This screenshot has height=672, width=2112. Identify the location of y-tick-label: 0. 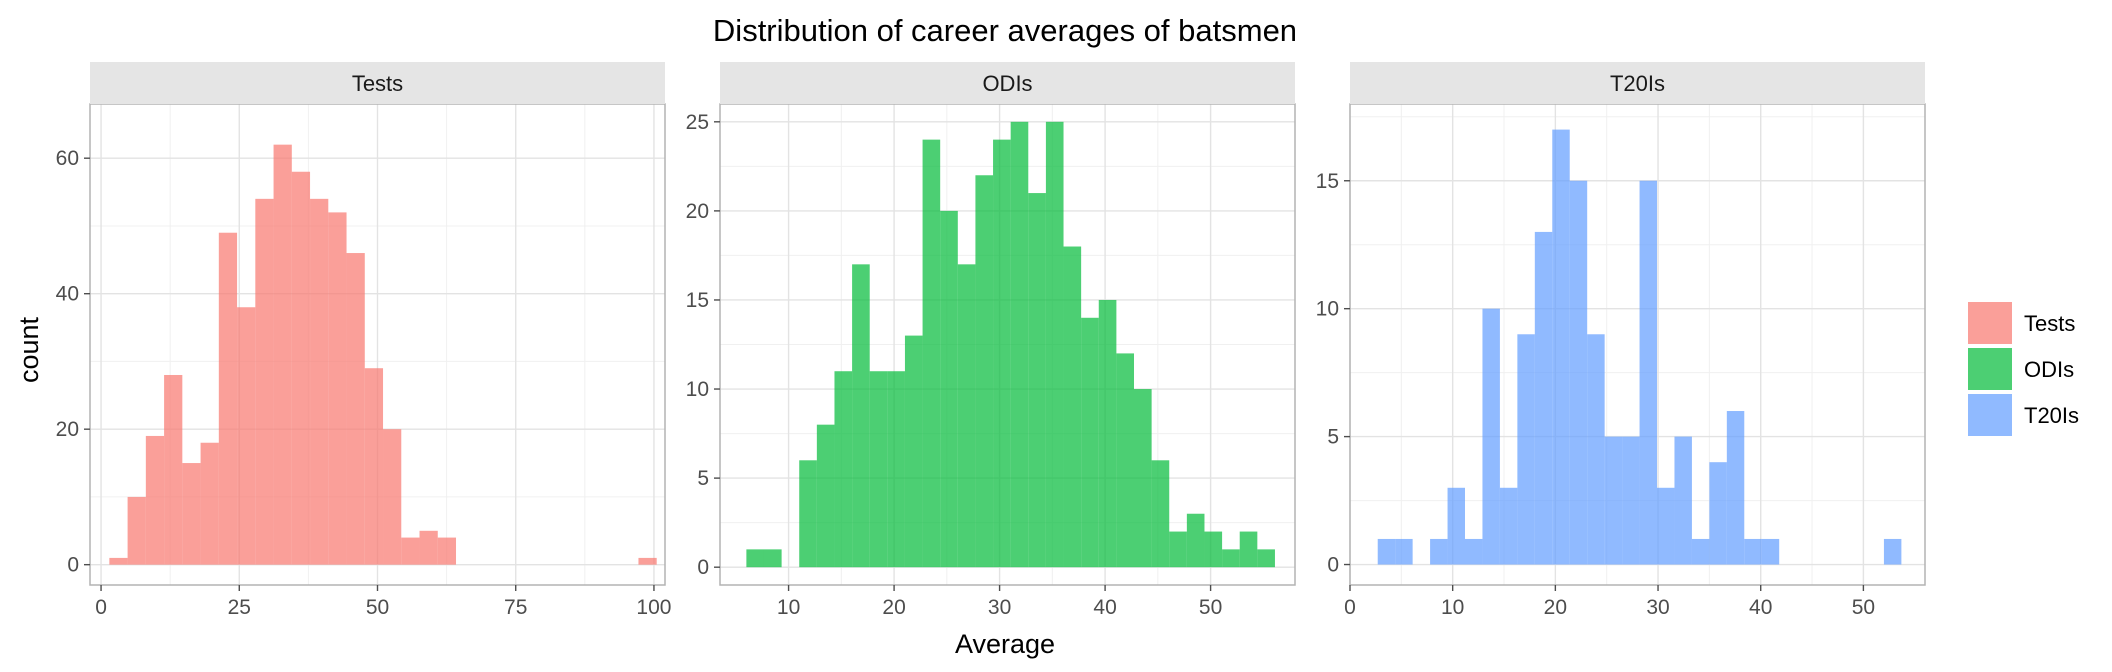
(703, 567).